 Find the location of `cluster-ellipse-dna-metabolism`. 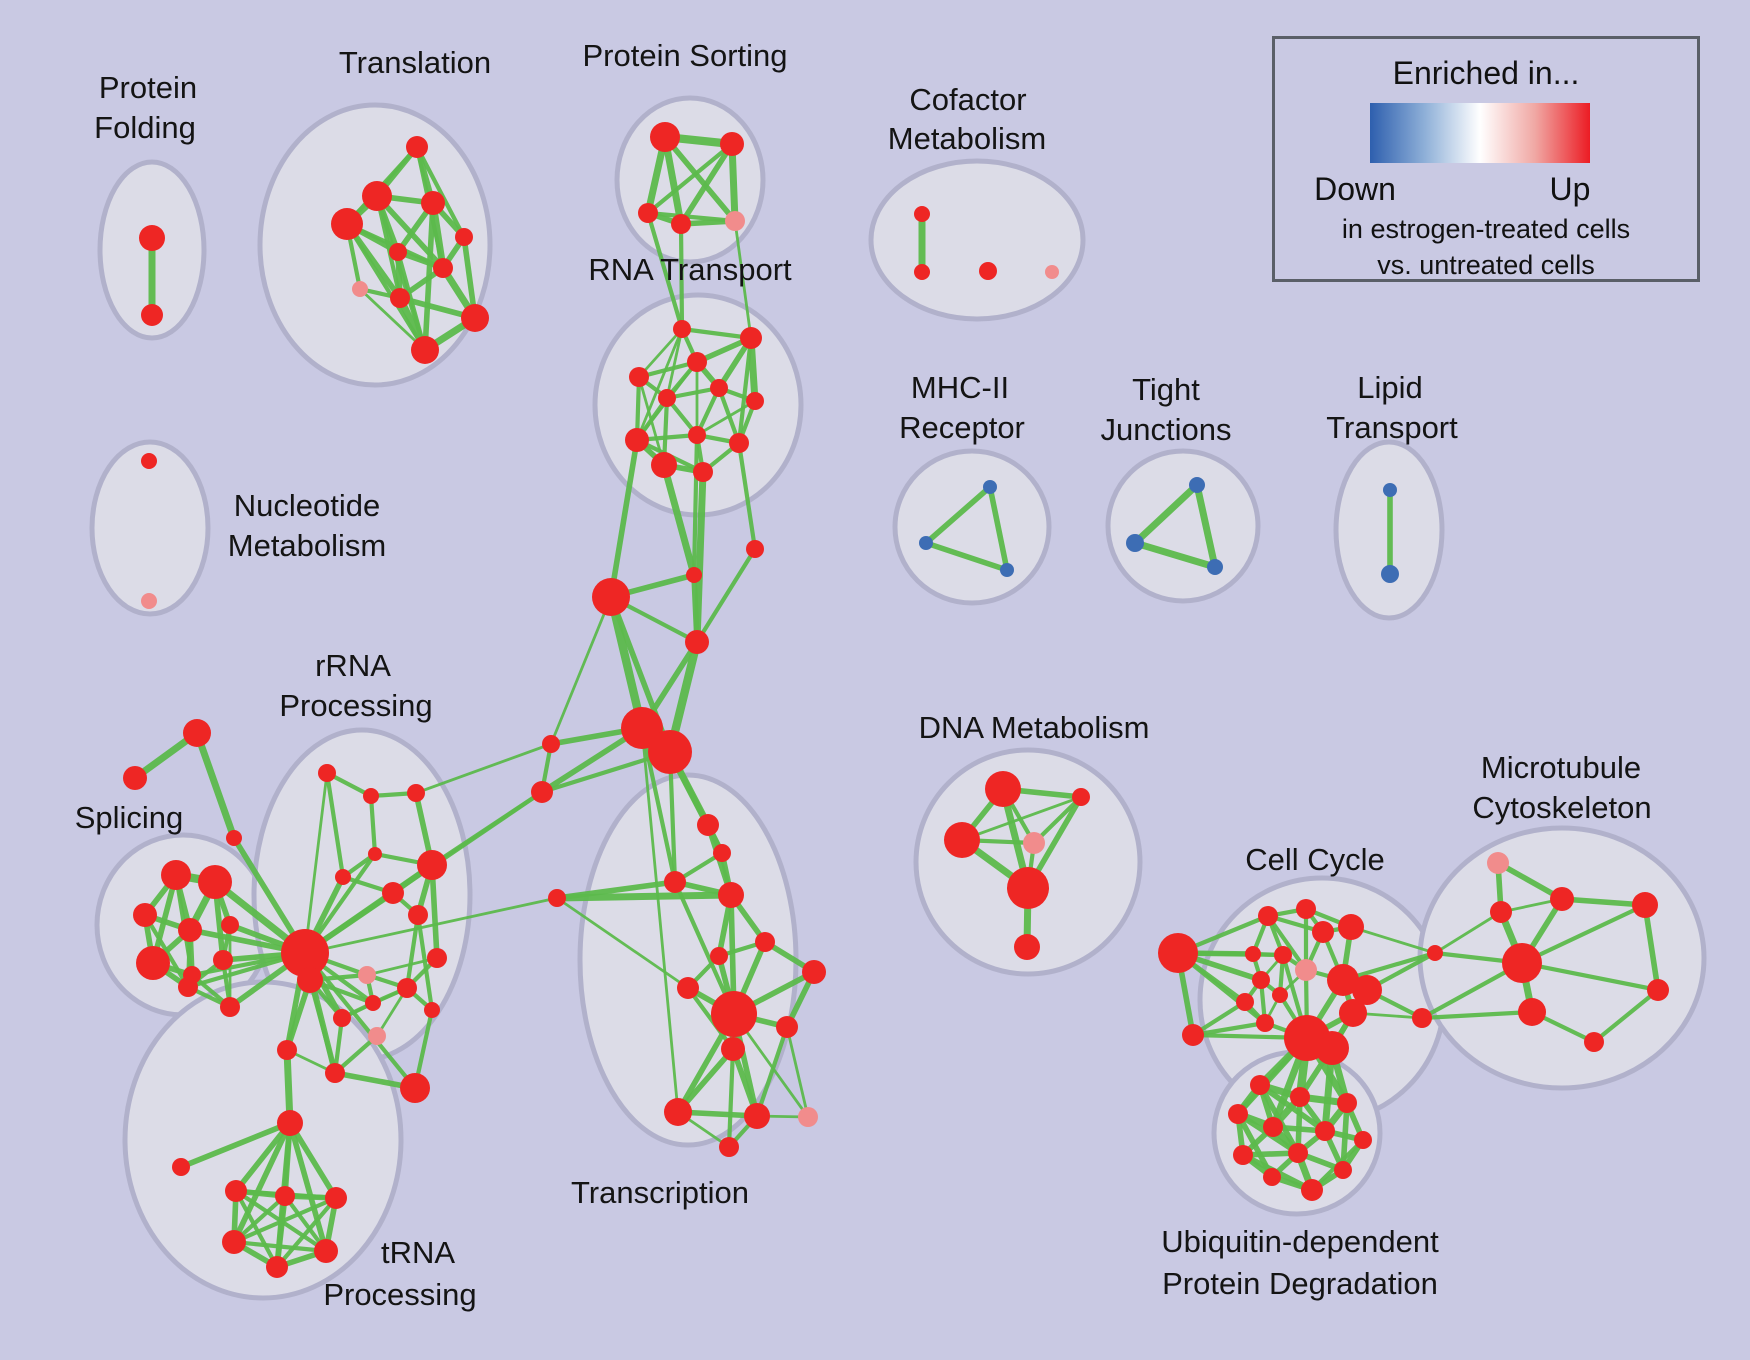

cluster-ellipse-dna-metabolism is located at coordinates (1028, 862).